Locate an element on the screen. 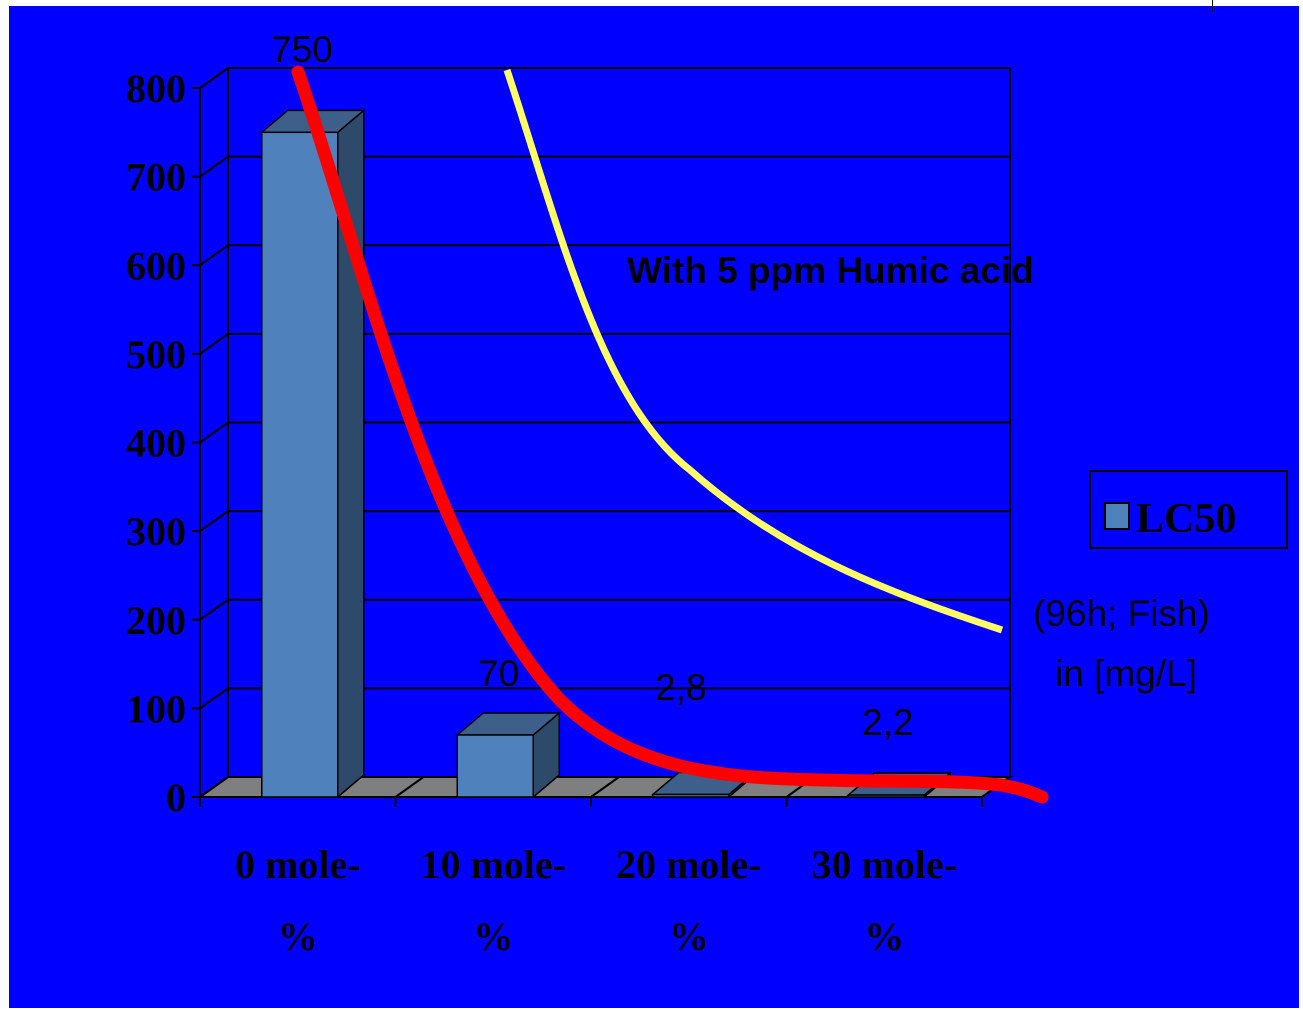  legend: LC50 is located at coordinates (1188, 509).